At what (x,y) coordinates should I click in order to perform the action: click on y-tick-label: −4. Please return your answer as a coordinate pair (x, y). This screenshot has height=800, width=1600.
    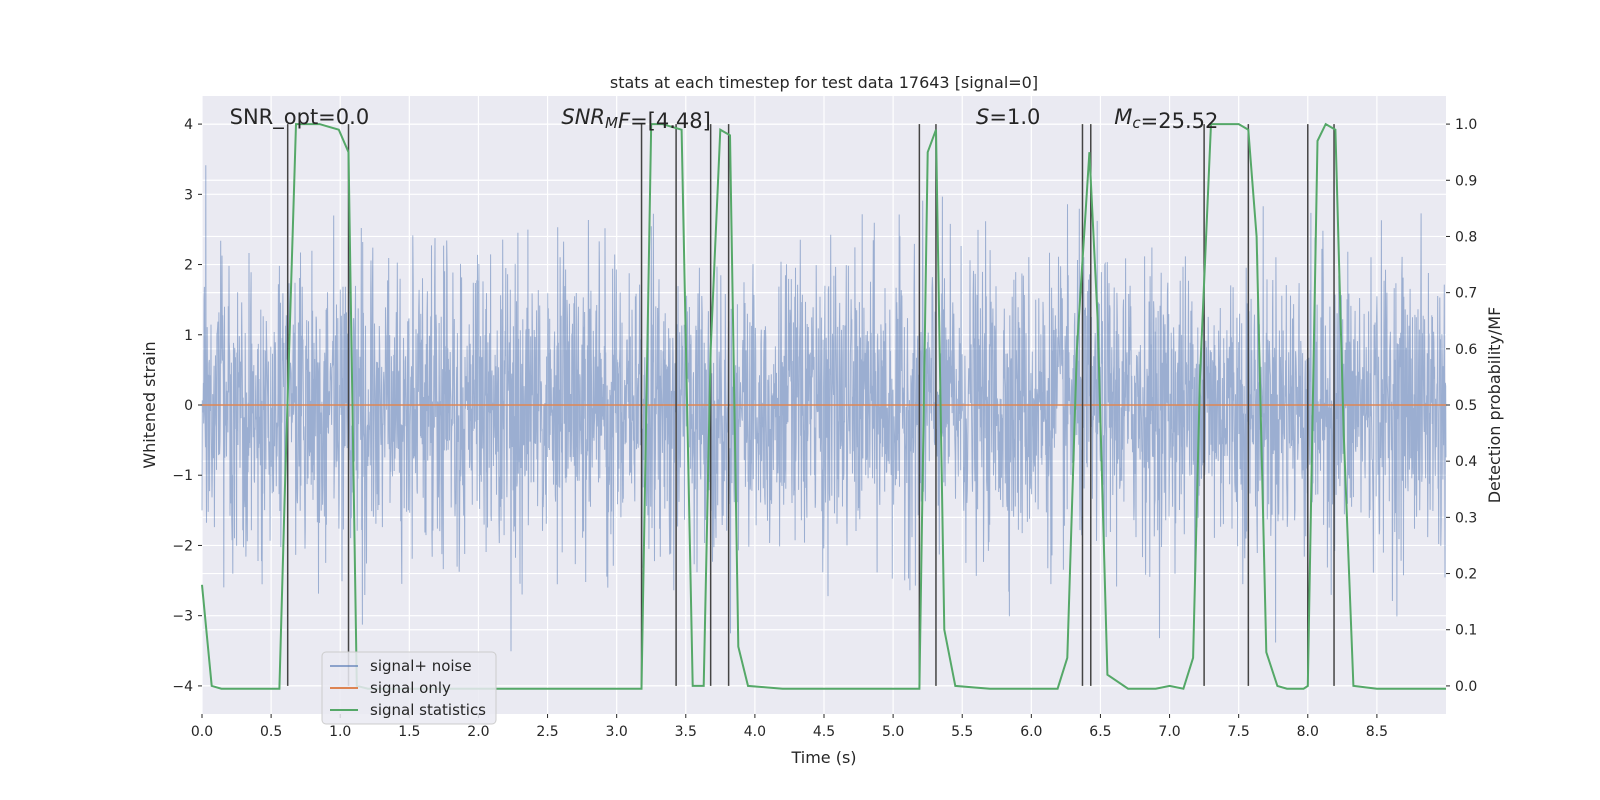
    Looking at the image, I should click on (182, 687).